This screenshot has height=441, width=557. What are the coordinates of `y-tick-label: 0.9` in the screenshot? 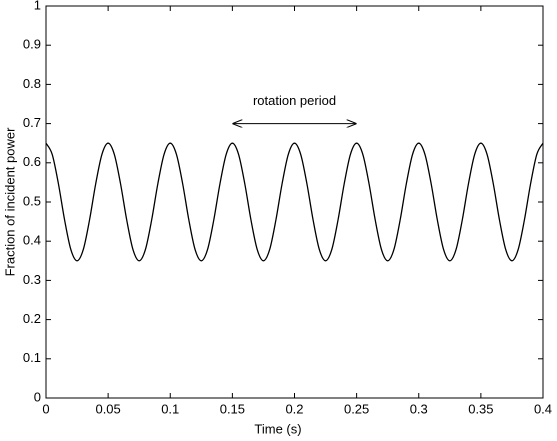 It's located at (32, 44).